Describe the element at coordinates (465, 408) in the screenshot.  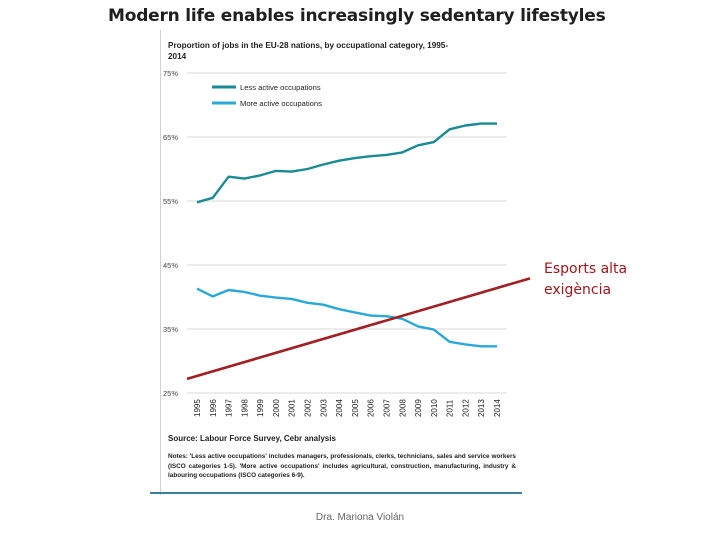
I see `x-tick-2012: 2012` at that location.